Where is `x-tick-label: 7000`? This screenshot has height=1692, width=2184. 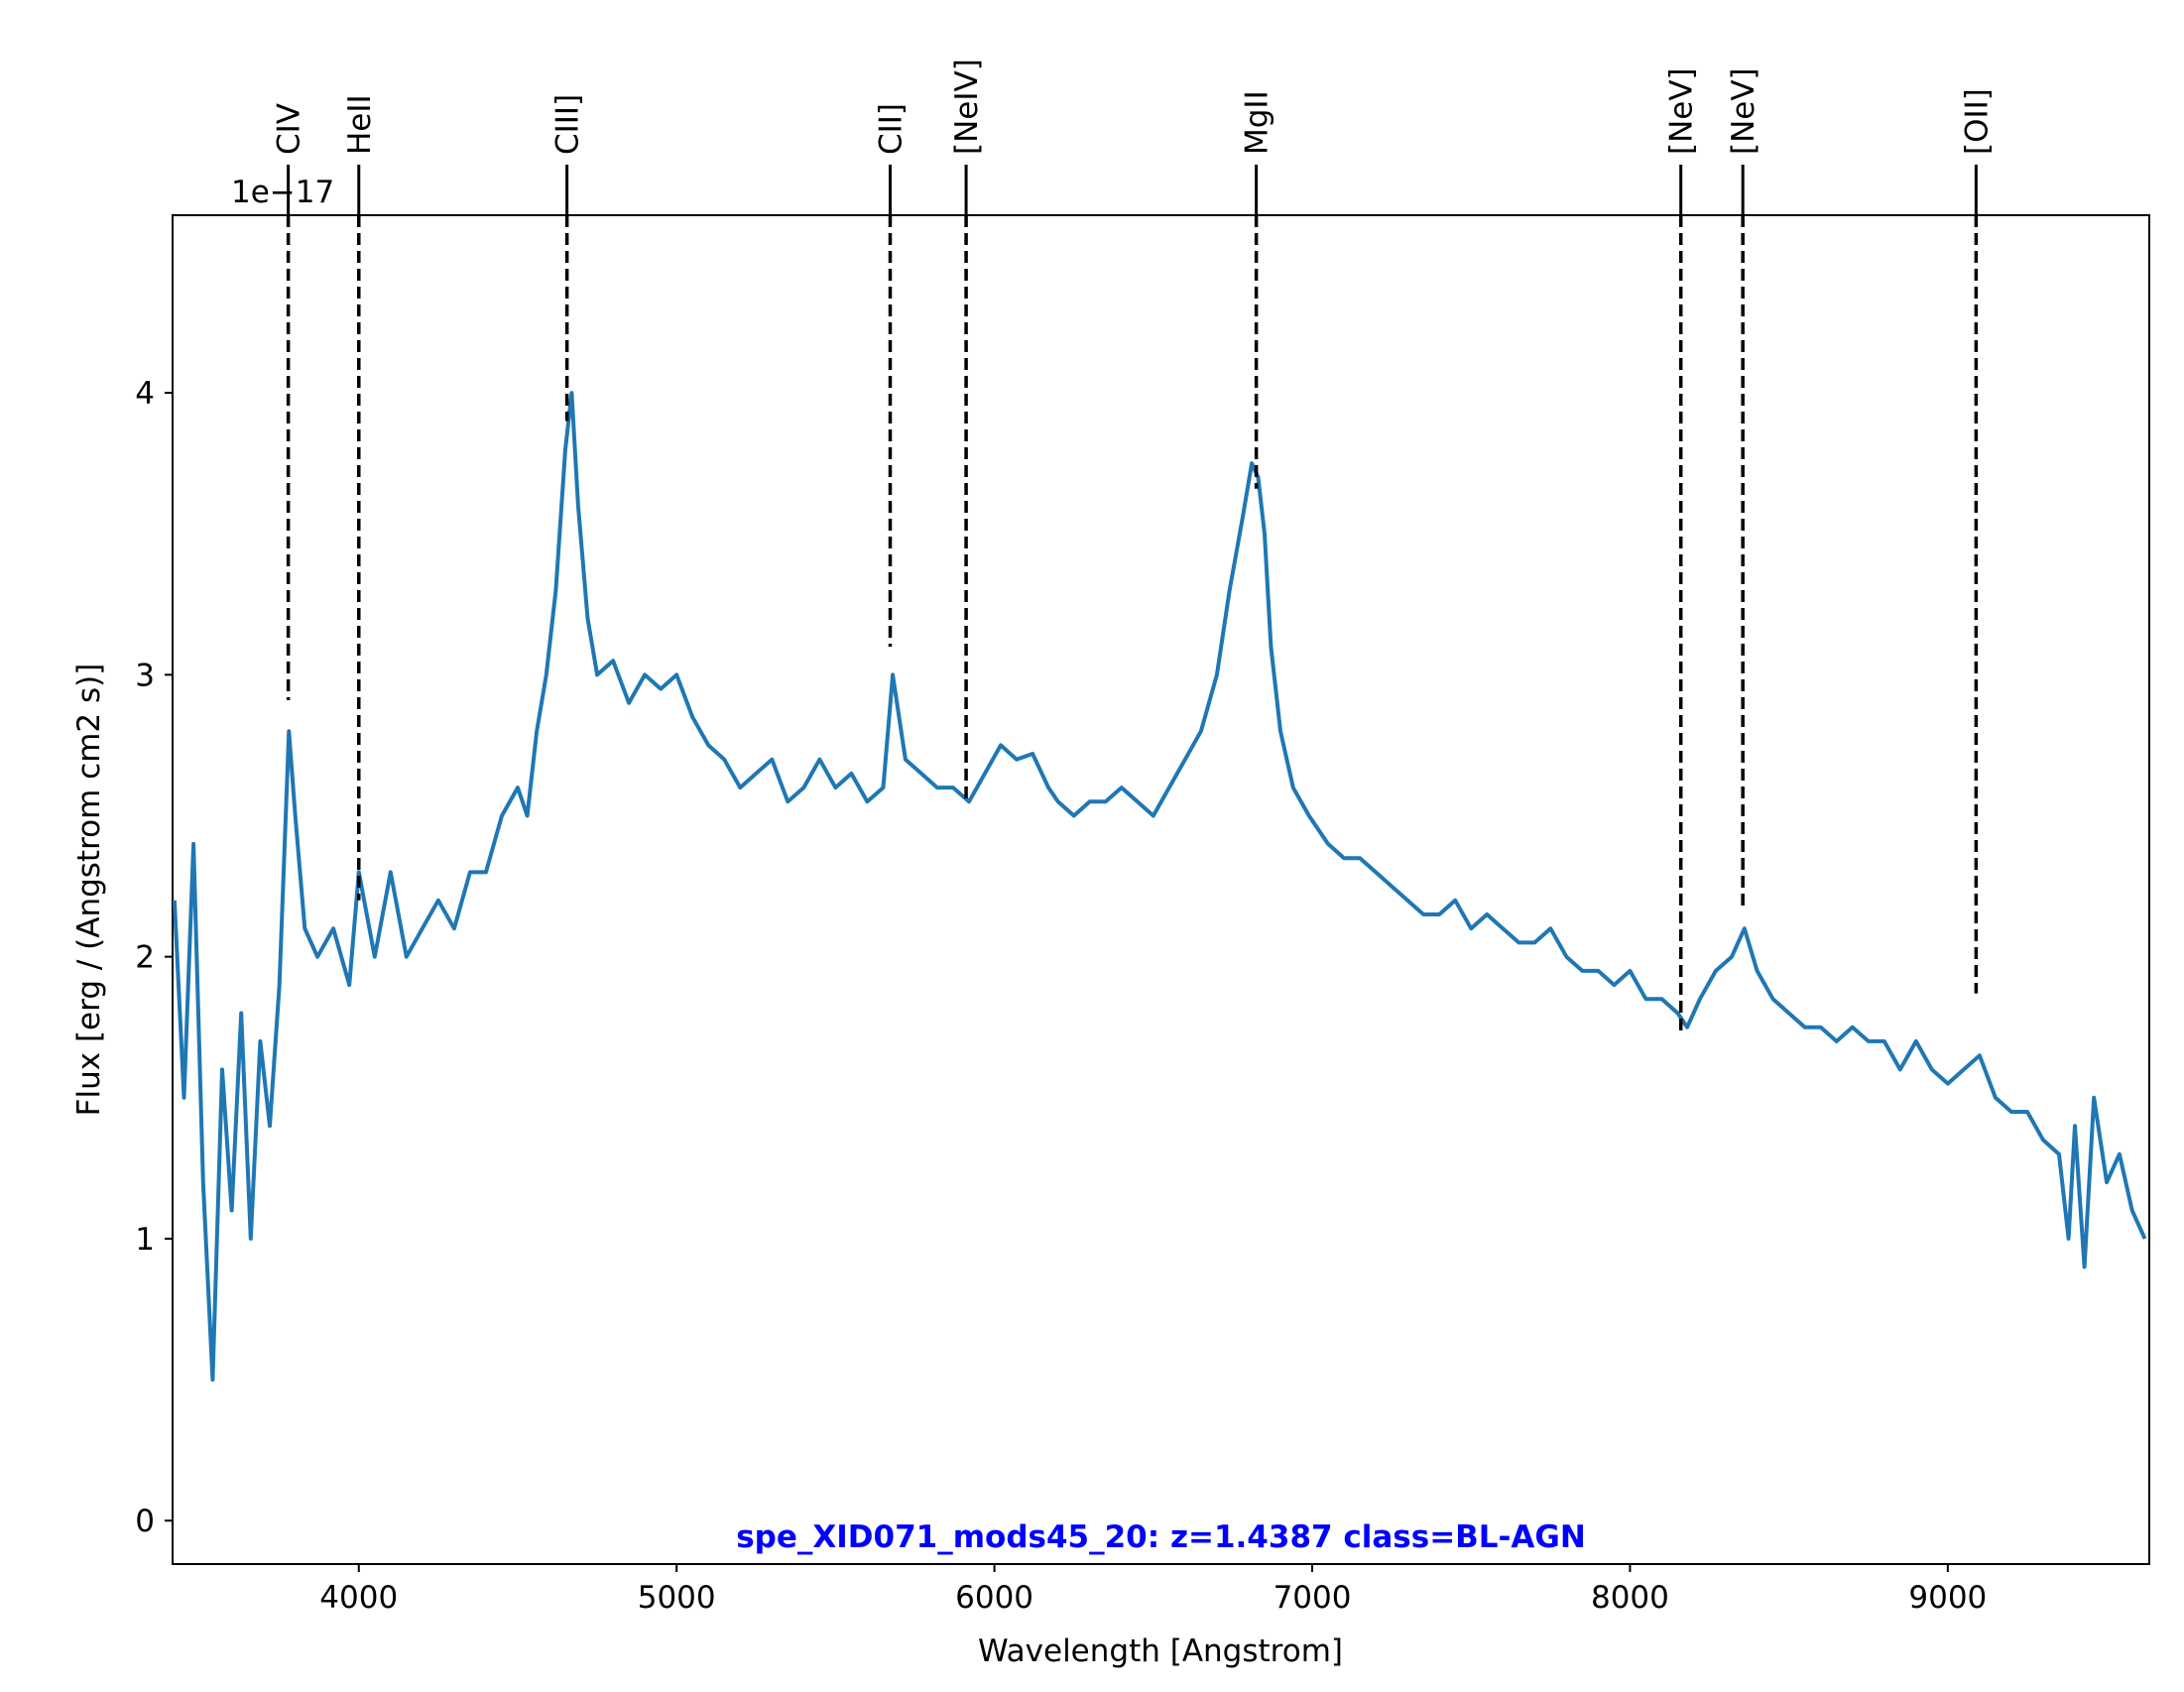
x-tick-label: 7000 is located at coordinates (1313, 1598).